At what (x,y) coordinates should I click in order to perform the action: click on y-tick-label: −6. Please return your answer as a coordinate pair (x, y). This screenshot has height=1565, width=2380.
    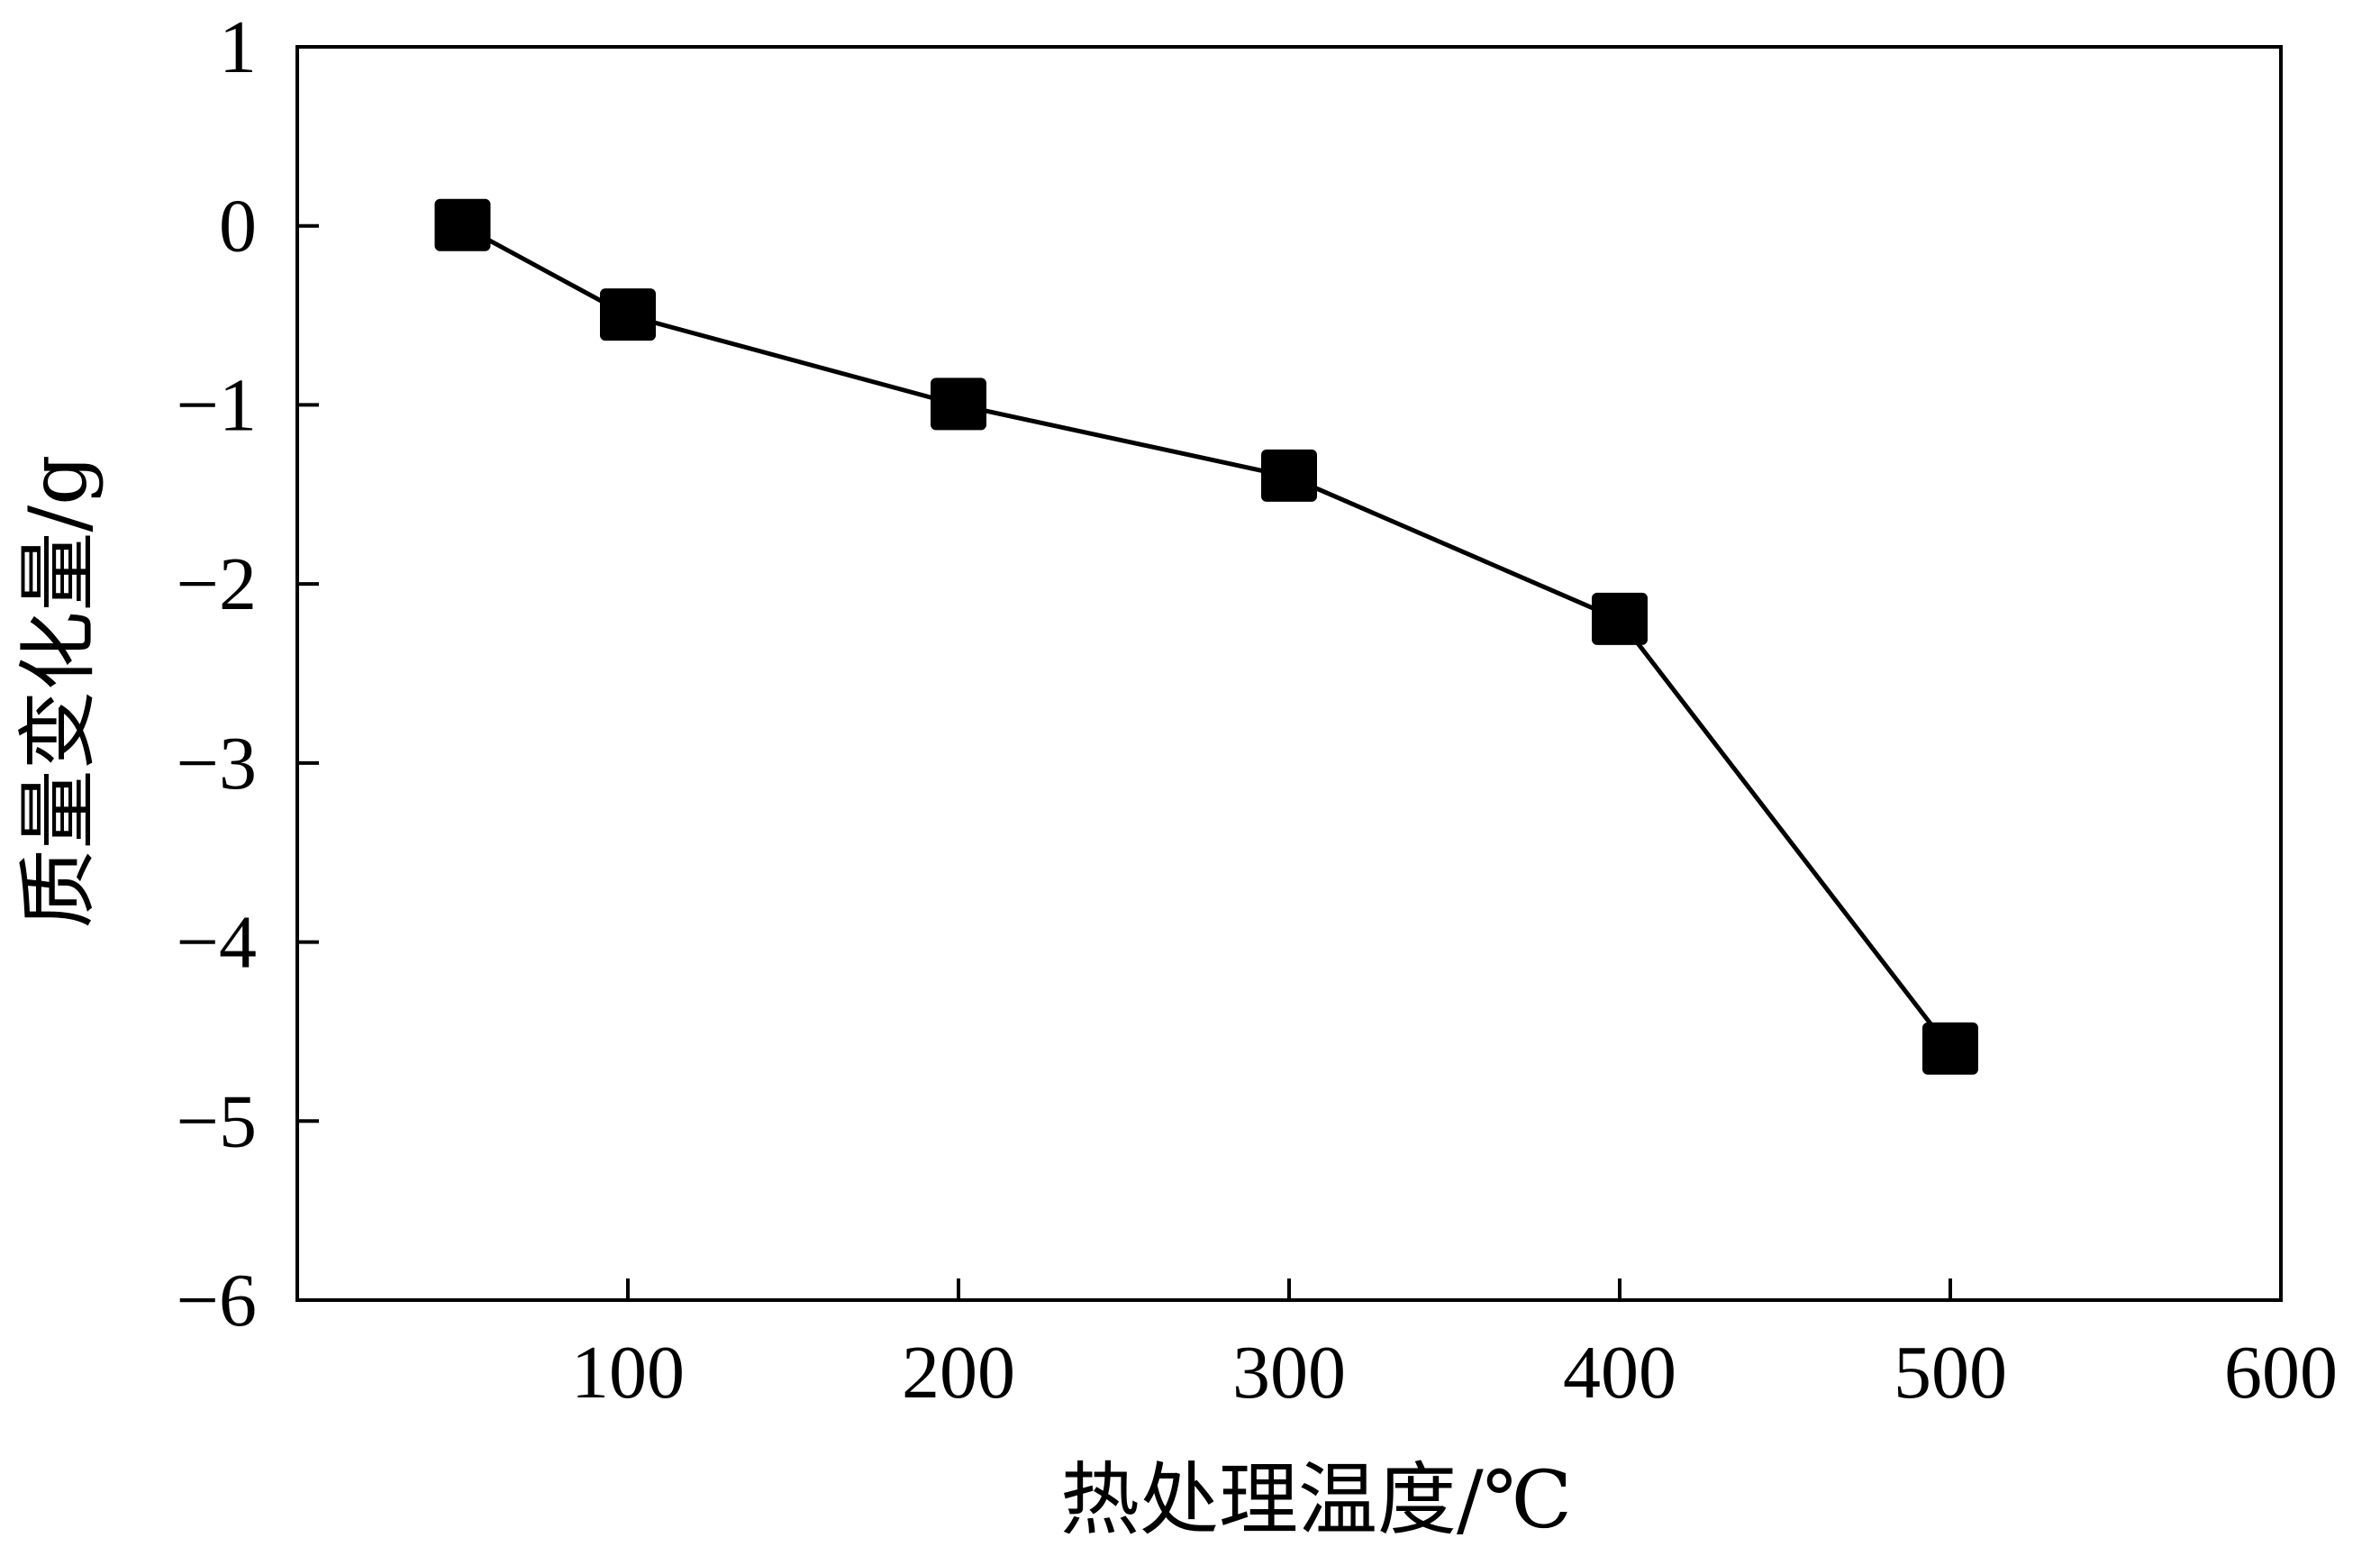
    Looking at the image, I should click on (217, 1300).